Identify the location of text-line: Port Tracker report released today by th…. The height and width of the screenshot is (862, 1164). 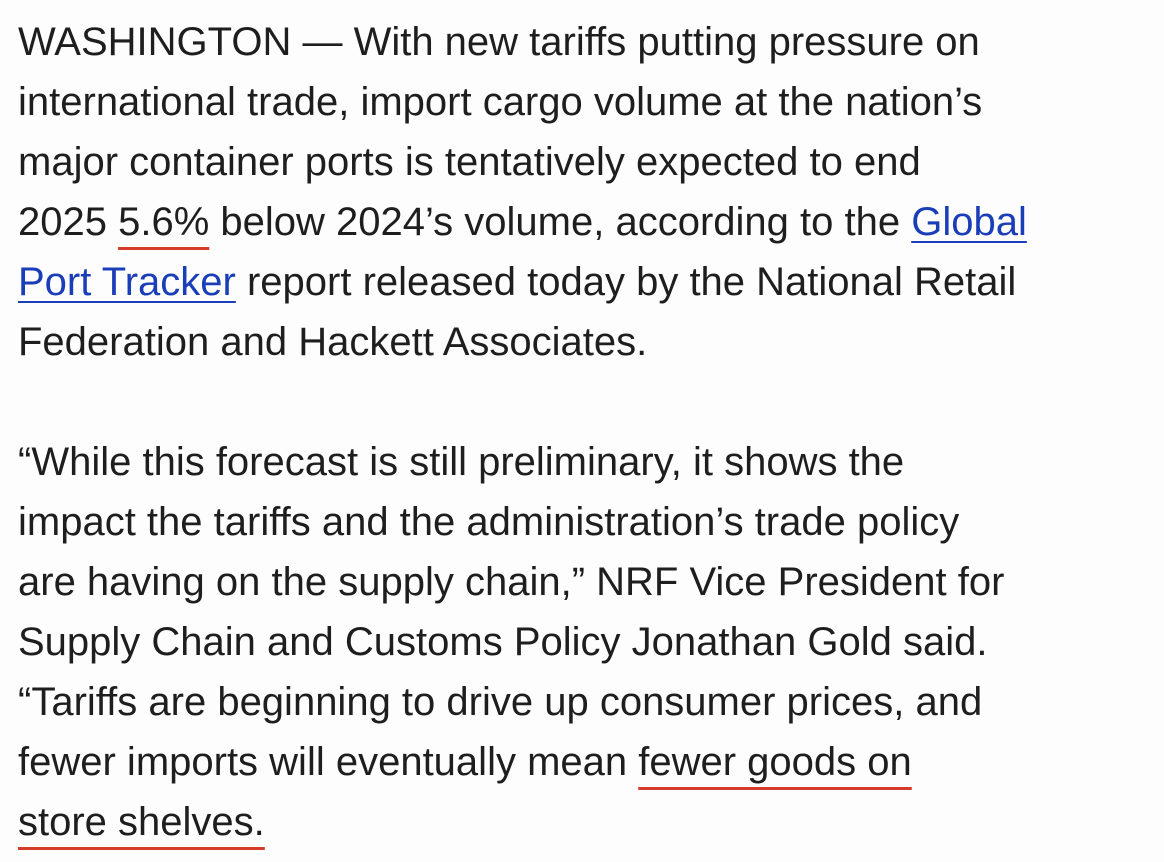
(591, 282).